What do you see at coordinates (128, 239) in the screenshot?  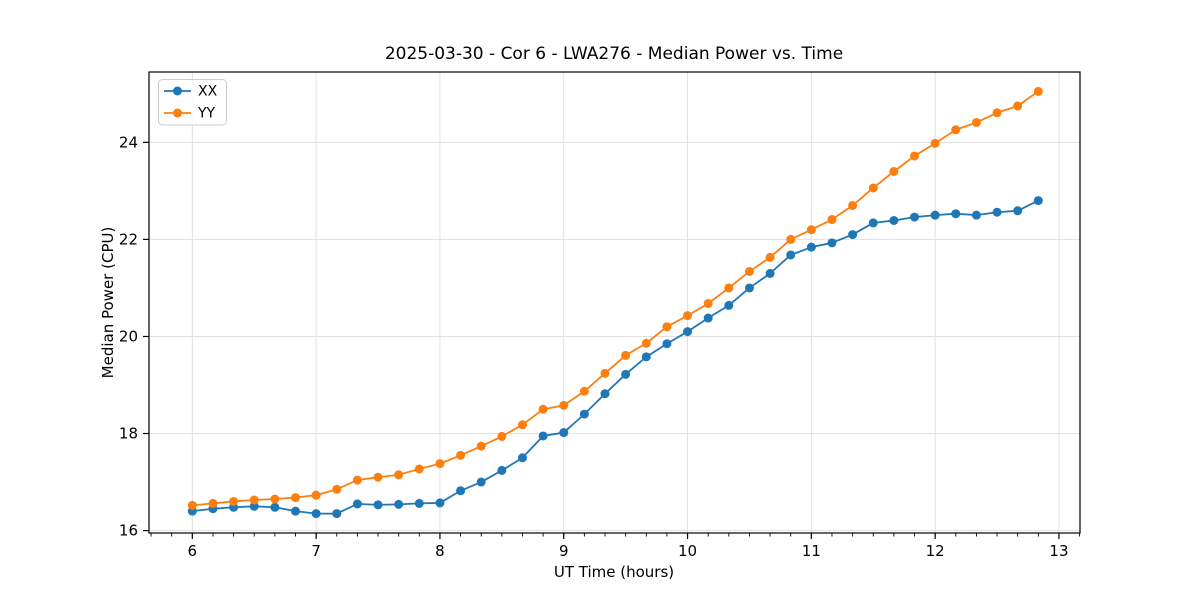 I see `y-tick-label: 22` at bounding box center [128, 239].